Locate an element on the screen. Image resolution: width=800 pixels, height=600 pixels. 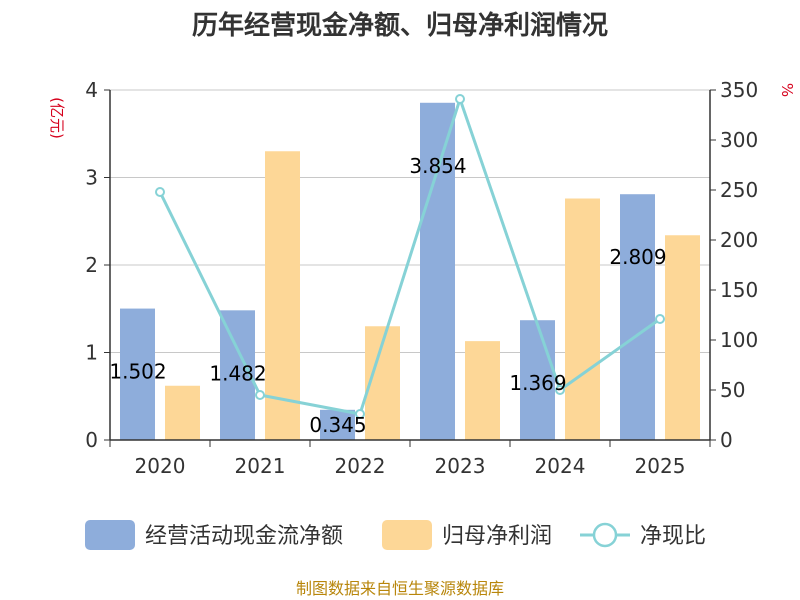
right-tick-label: 350 is located at coordinates (739, 90).